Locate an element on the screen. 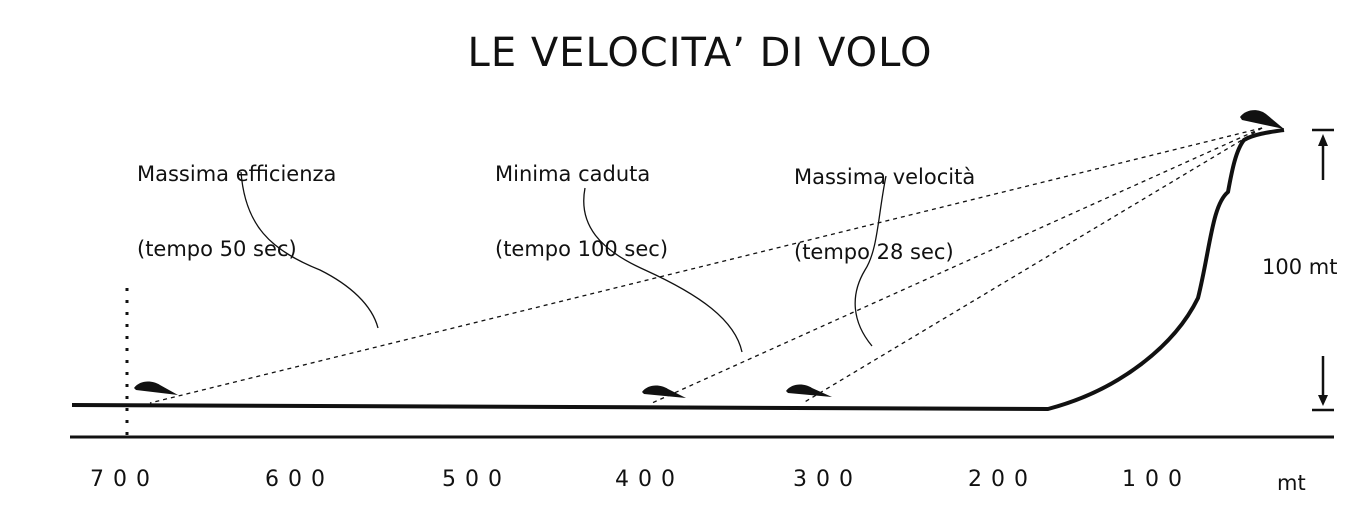  callout-max-efficiency-label: Massima efficienza is located at coordinates (237, 174).